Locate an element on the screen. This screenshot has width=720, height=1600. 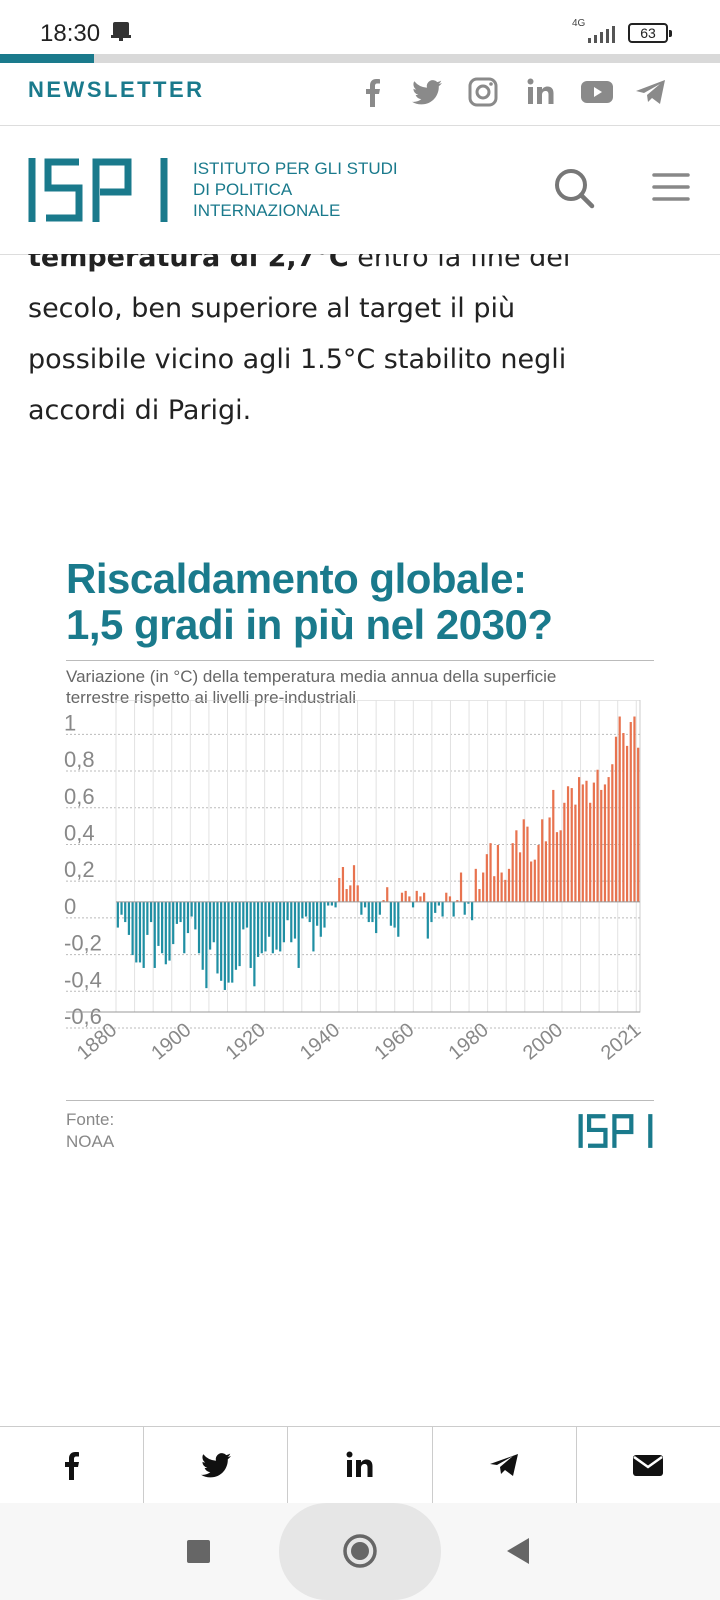
top-bar: NEWSLETTER is located at coordinates (360, 94).